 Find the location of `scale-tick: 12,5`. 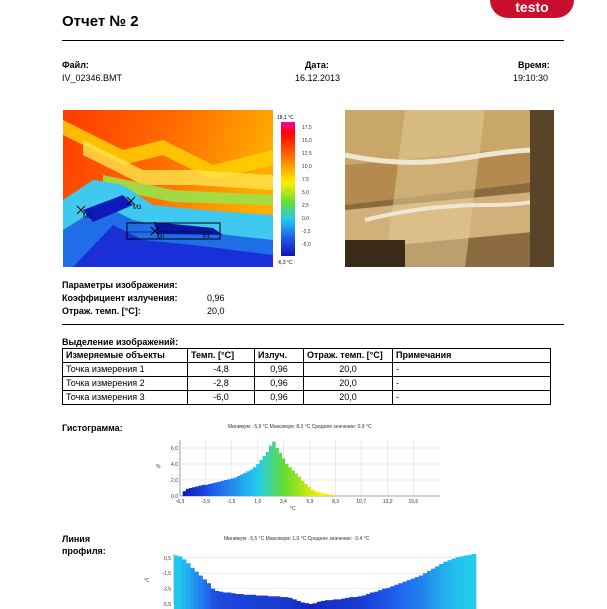

scale-tick: 12,5 is located at coordinates (307, 154).